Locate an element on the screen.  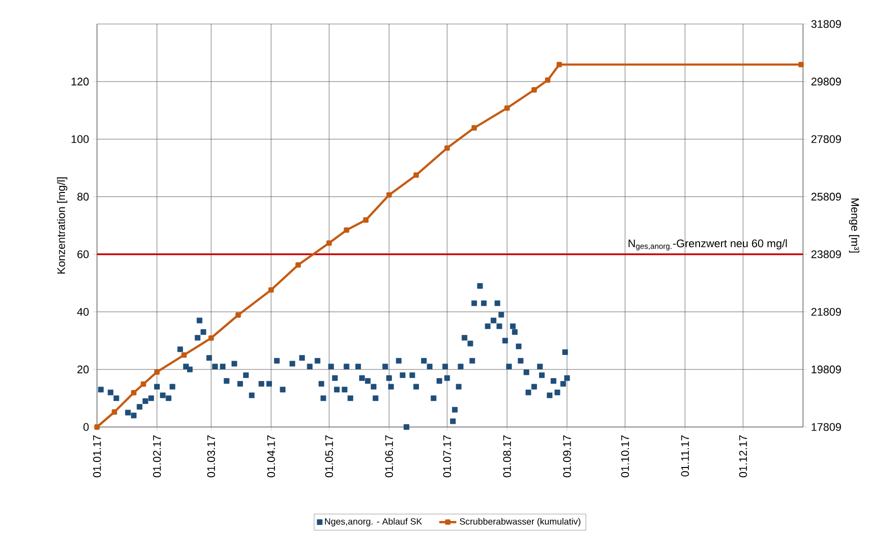
y-tick-label: 100 is located at coordinates (80, 139).